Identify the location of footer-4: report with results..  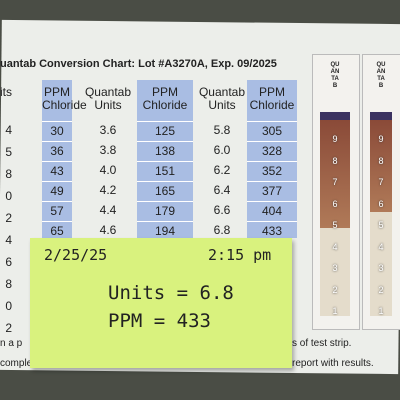
(333, 363).